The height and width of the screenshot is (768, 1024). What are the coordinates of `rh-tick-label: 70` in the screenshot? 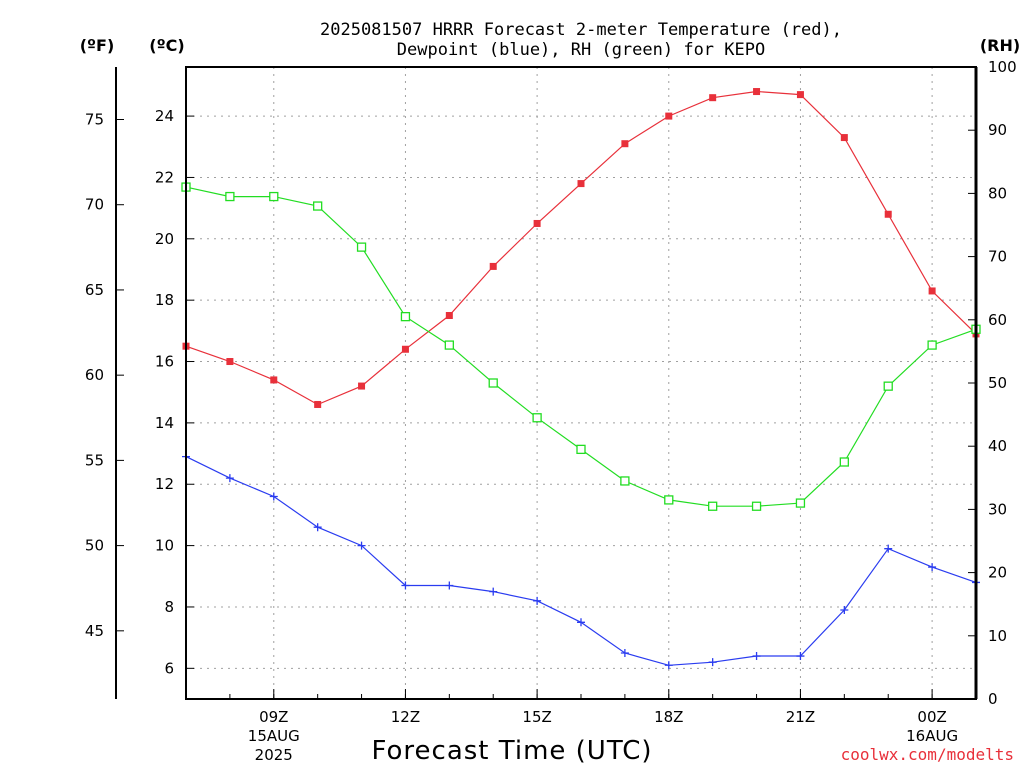 It's located at (997, 257).